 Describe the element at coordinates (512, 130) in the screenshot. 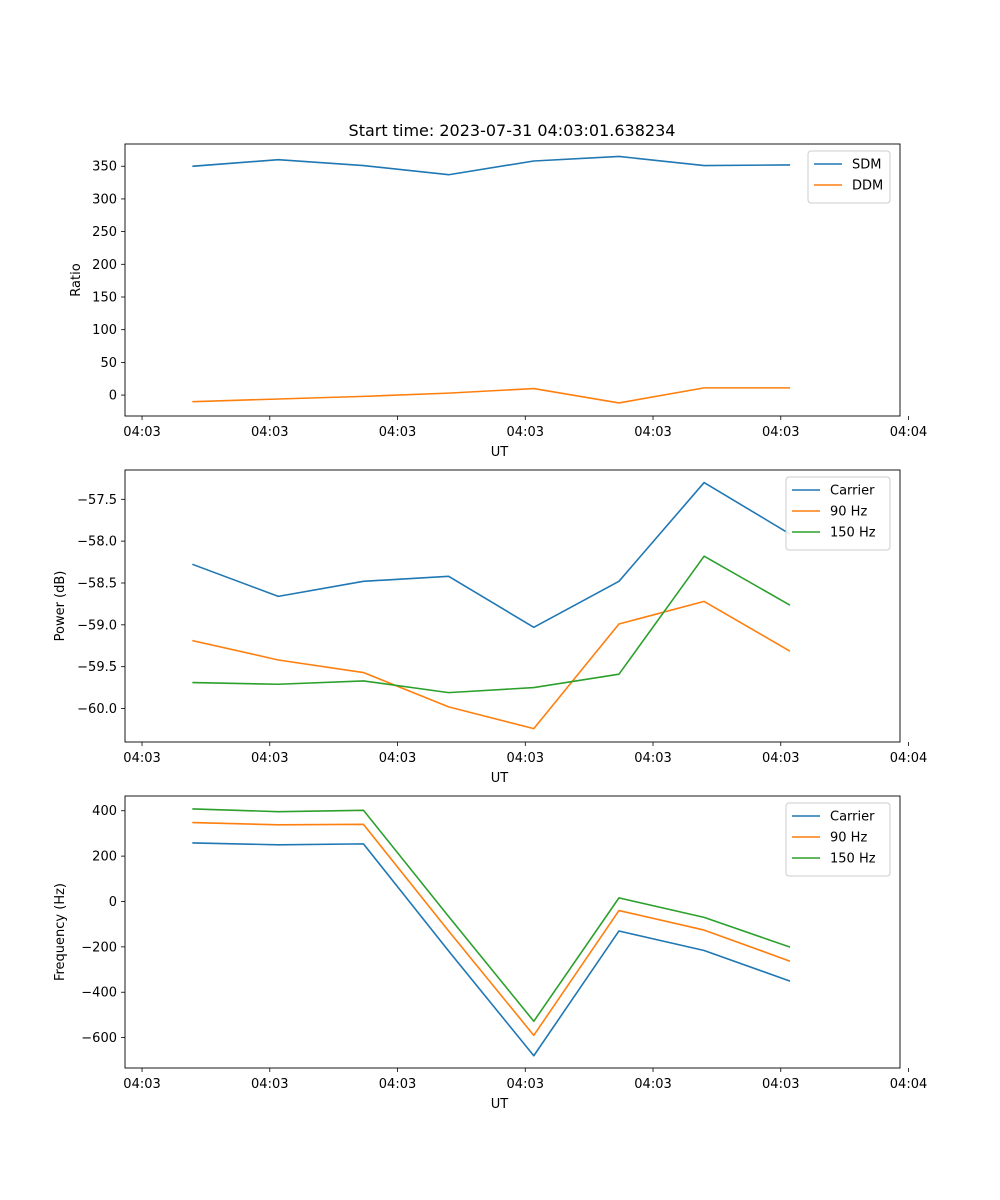

I see `chart-title: Start time: 2023-07-31 04:03:01.638234` at that location.